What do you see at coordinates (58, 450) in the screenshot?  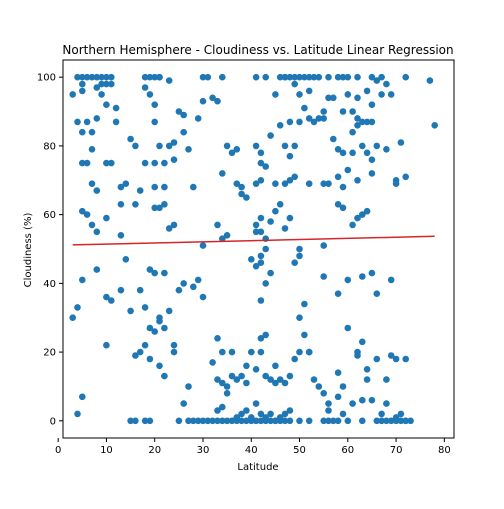 I see `x-tick-label: 0` at bounding box center [58, 450].